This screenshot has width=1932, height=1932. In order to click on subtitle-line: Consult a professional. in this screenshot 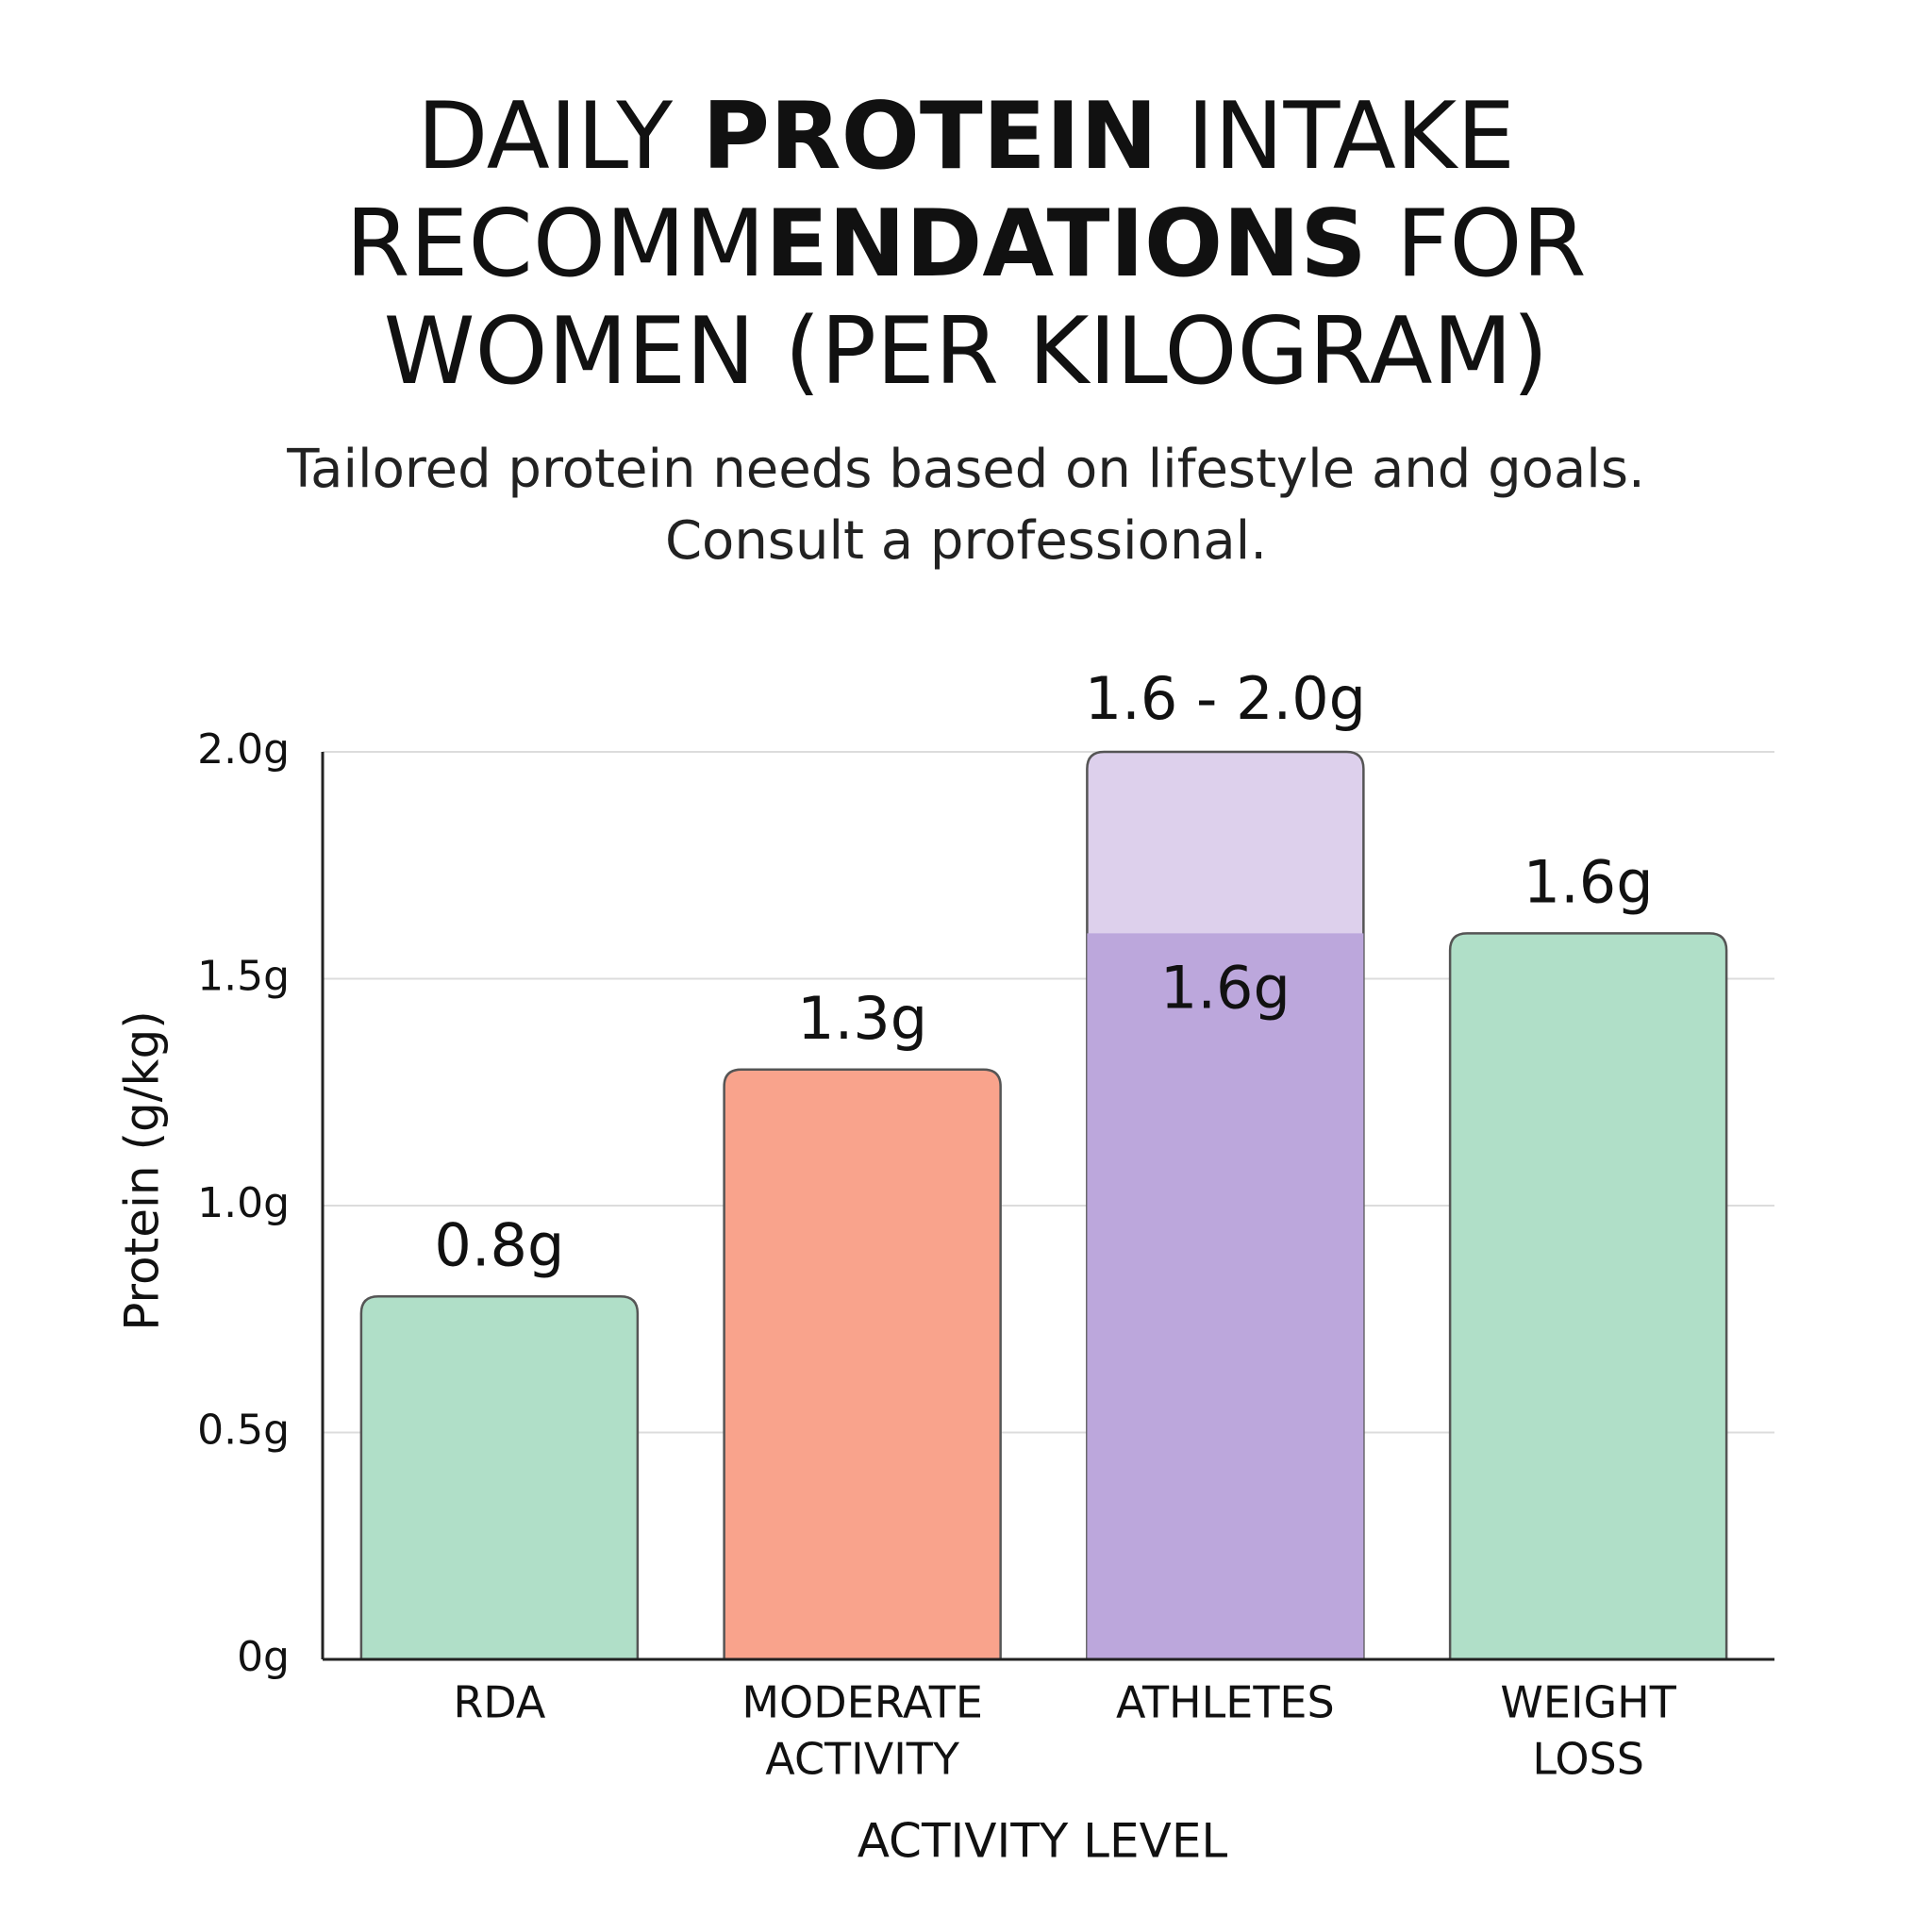, I will do `click(966, 541)`.